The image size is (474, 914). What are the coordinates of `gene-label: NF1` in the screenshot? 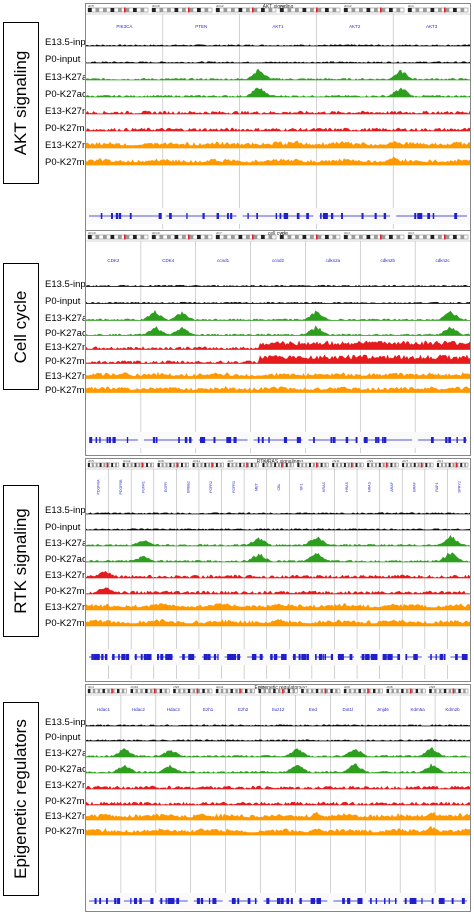 It's located at (302, 487).